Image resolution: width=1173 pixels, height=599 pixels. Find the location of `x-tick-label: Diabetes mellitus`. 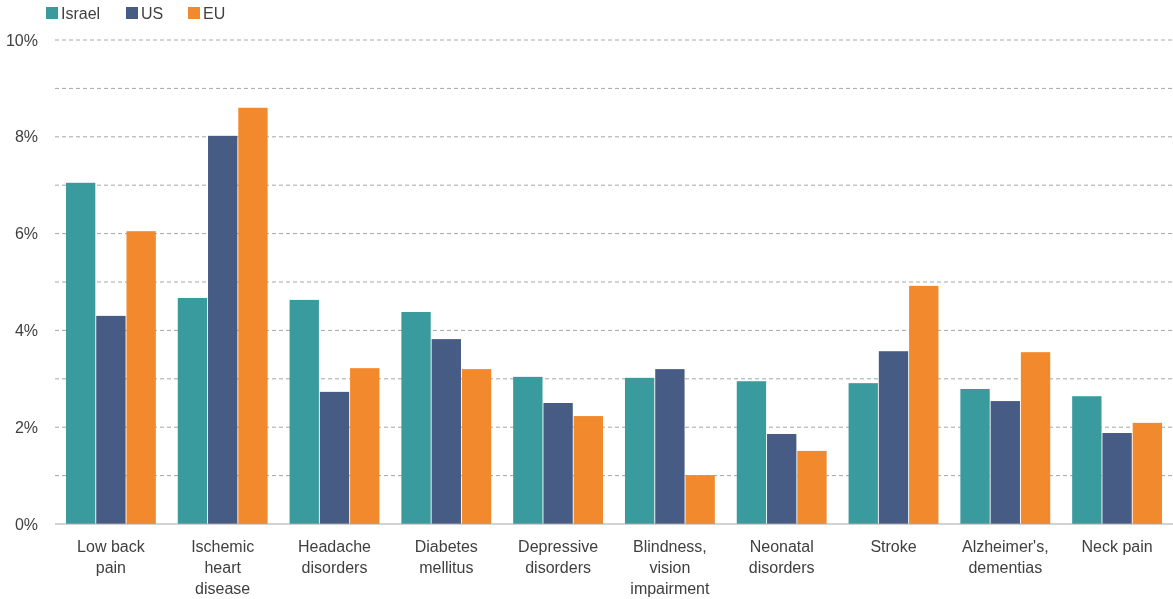

x-tick-label: Diabetes mellitus is located at coordinates (446, 557).